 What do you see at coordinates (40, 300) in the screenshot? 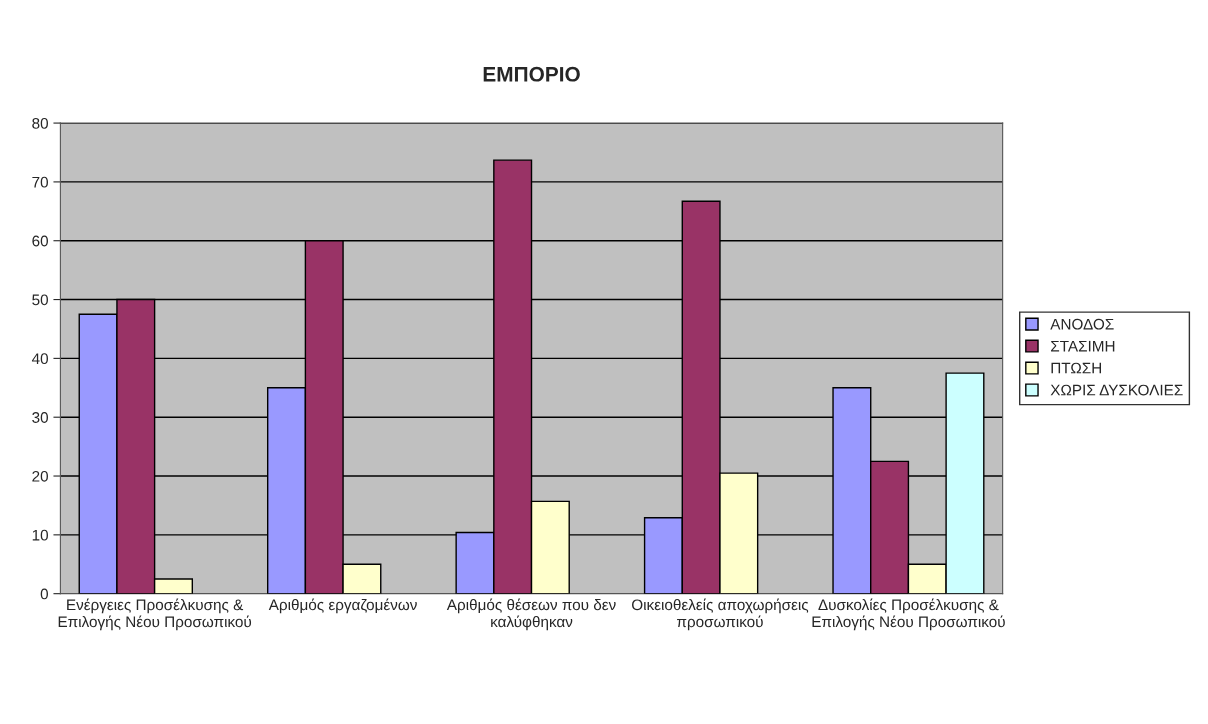
I see `y-tick-label: 50` at bounding box center [40, 300].